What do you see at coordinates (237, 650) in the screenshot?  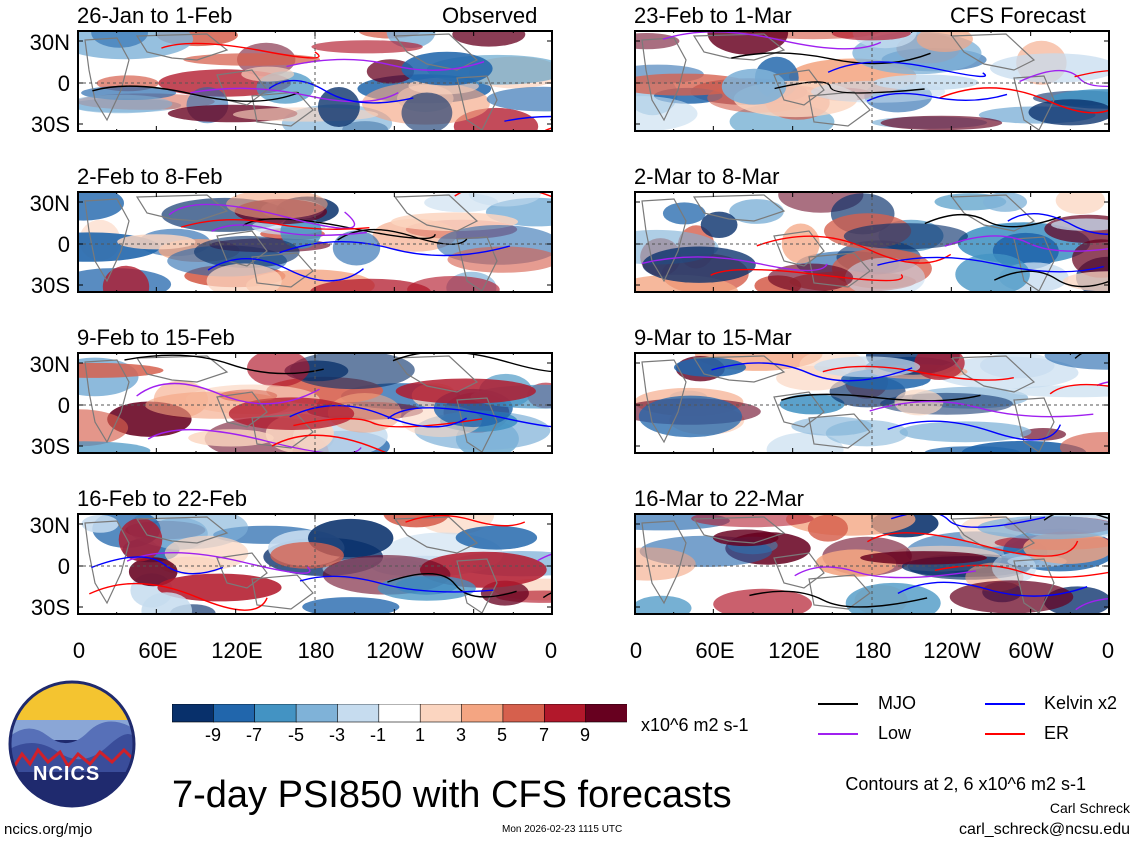 I see `x-tick-label: 120E` at bounding box center [237, 650].